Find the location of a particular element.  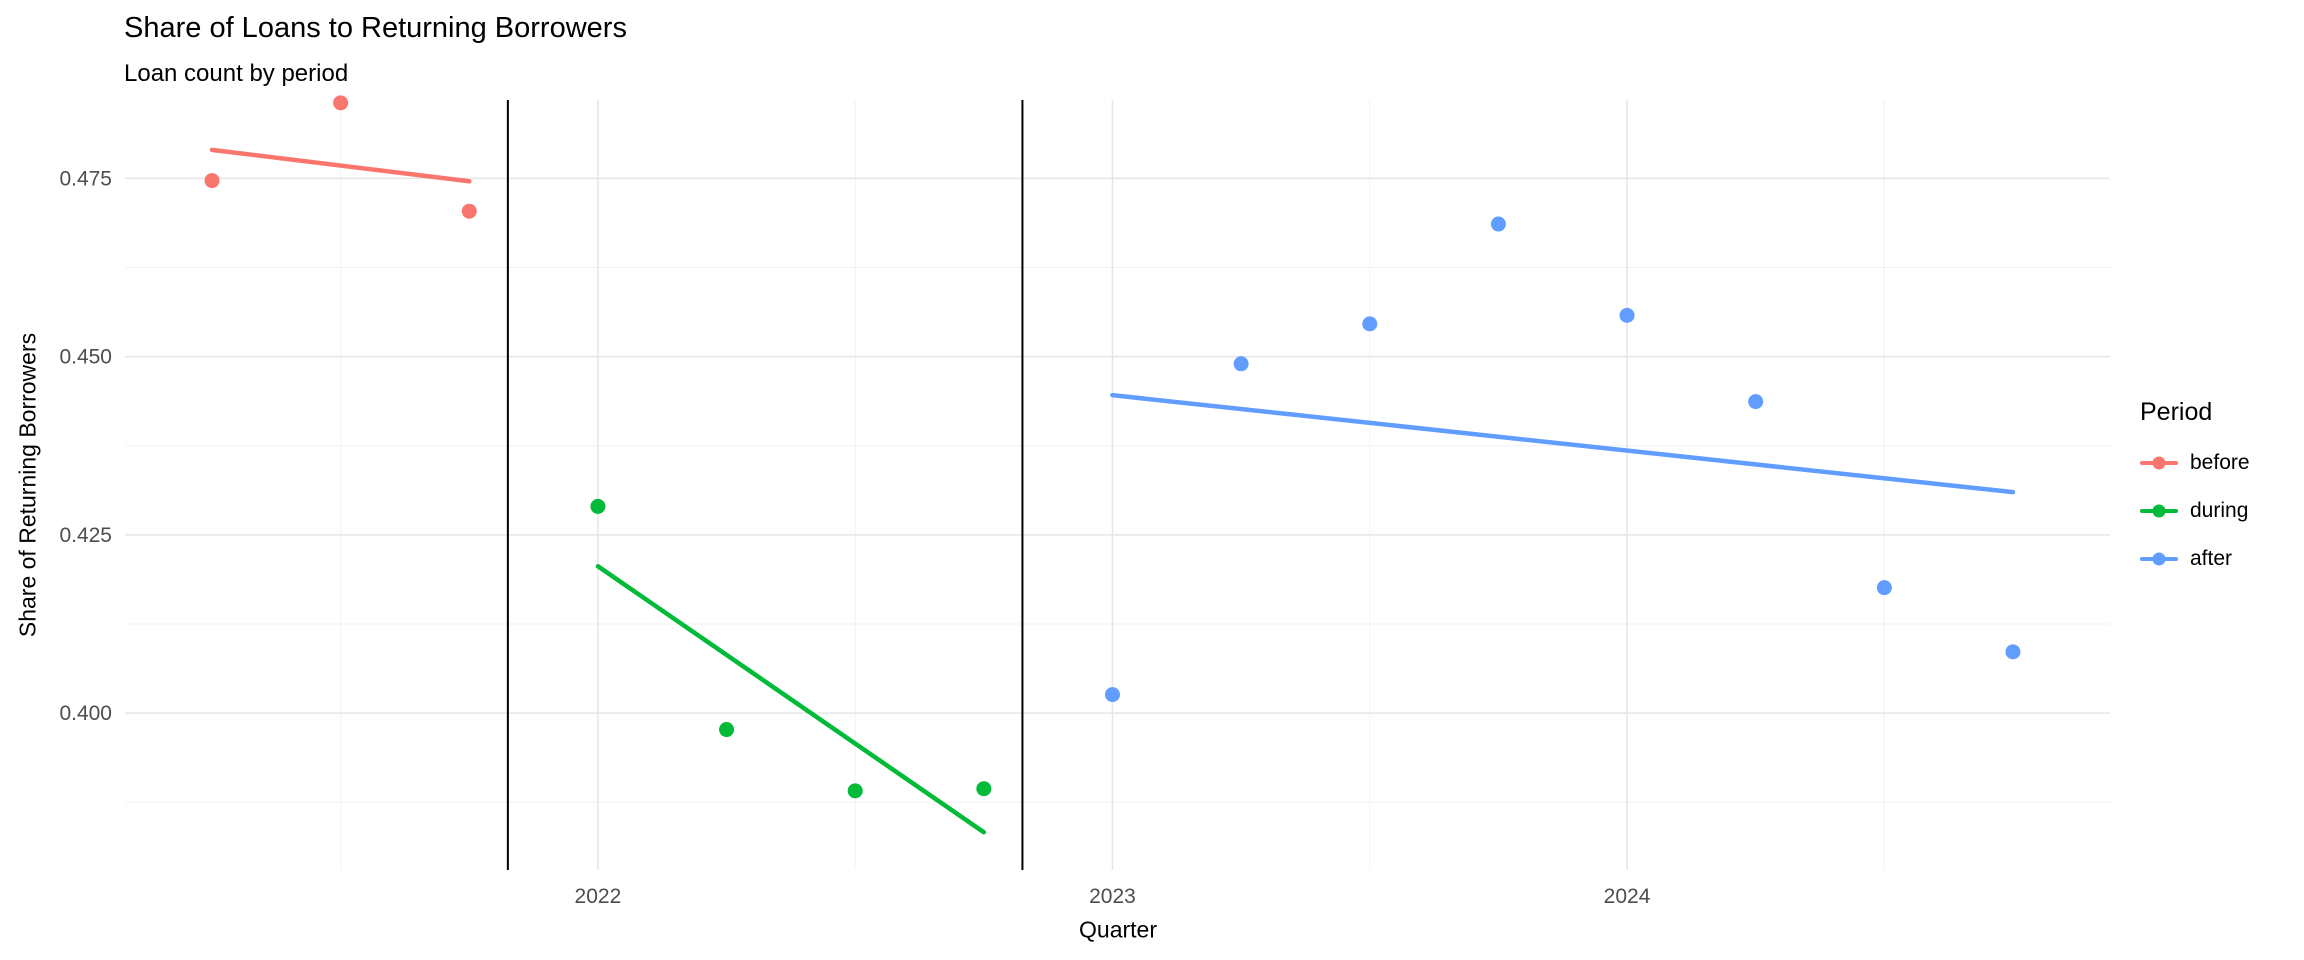

legend: Period before during after is located at coordinates (2195, 484).